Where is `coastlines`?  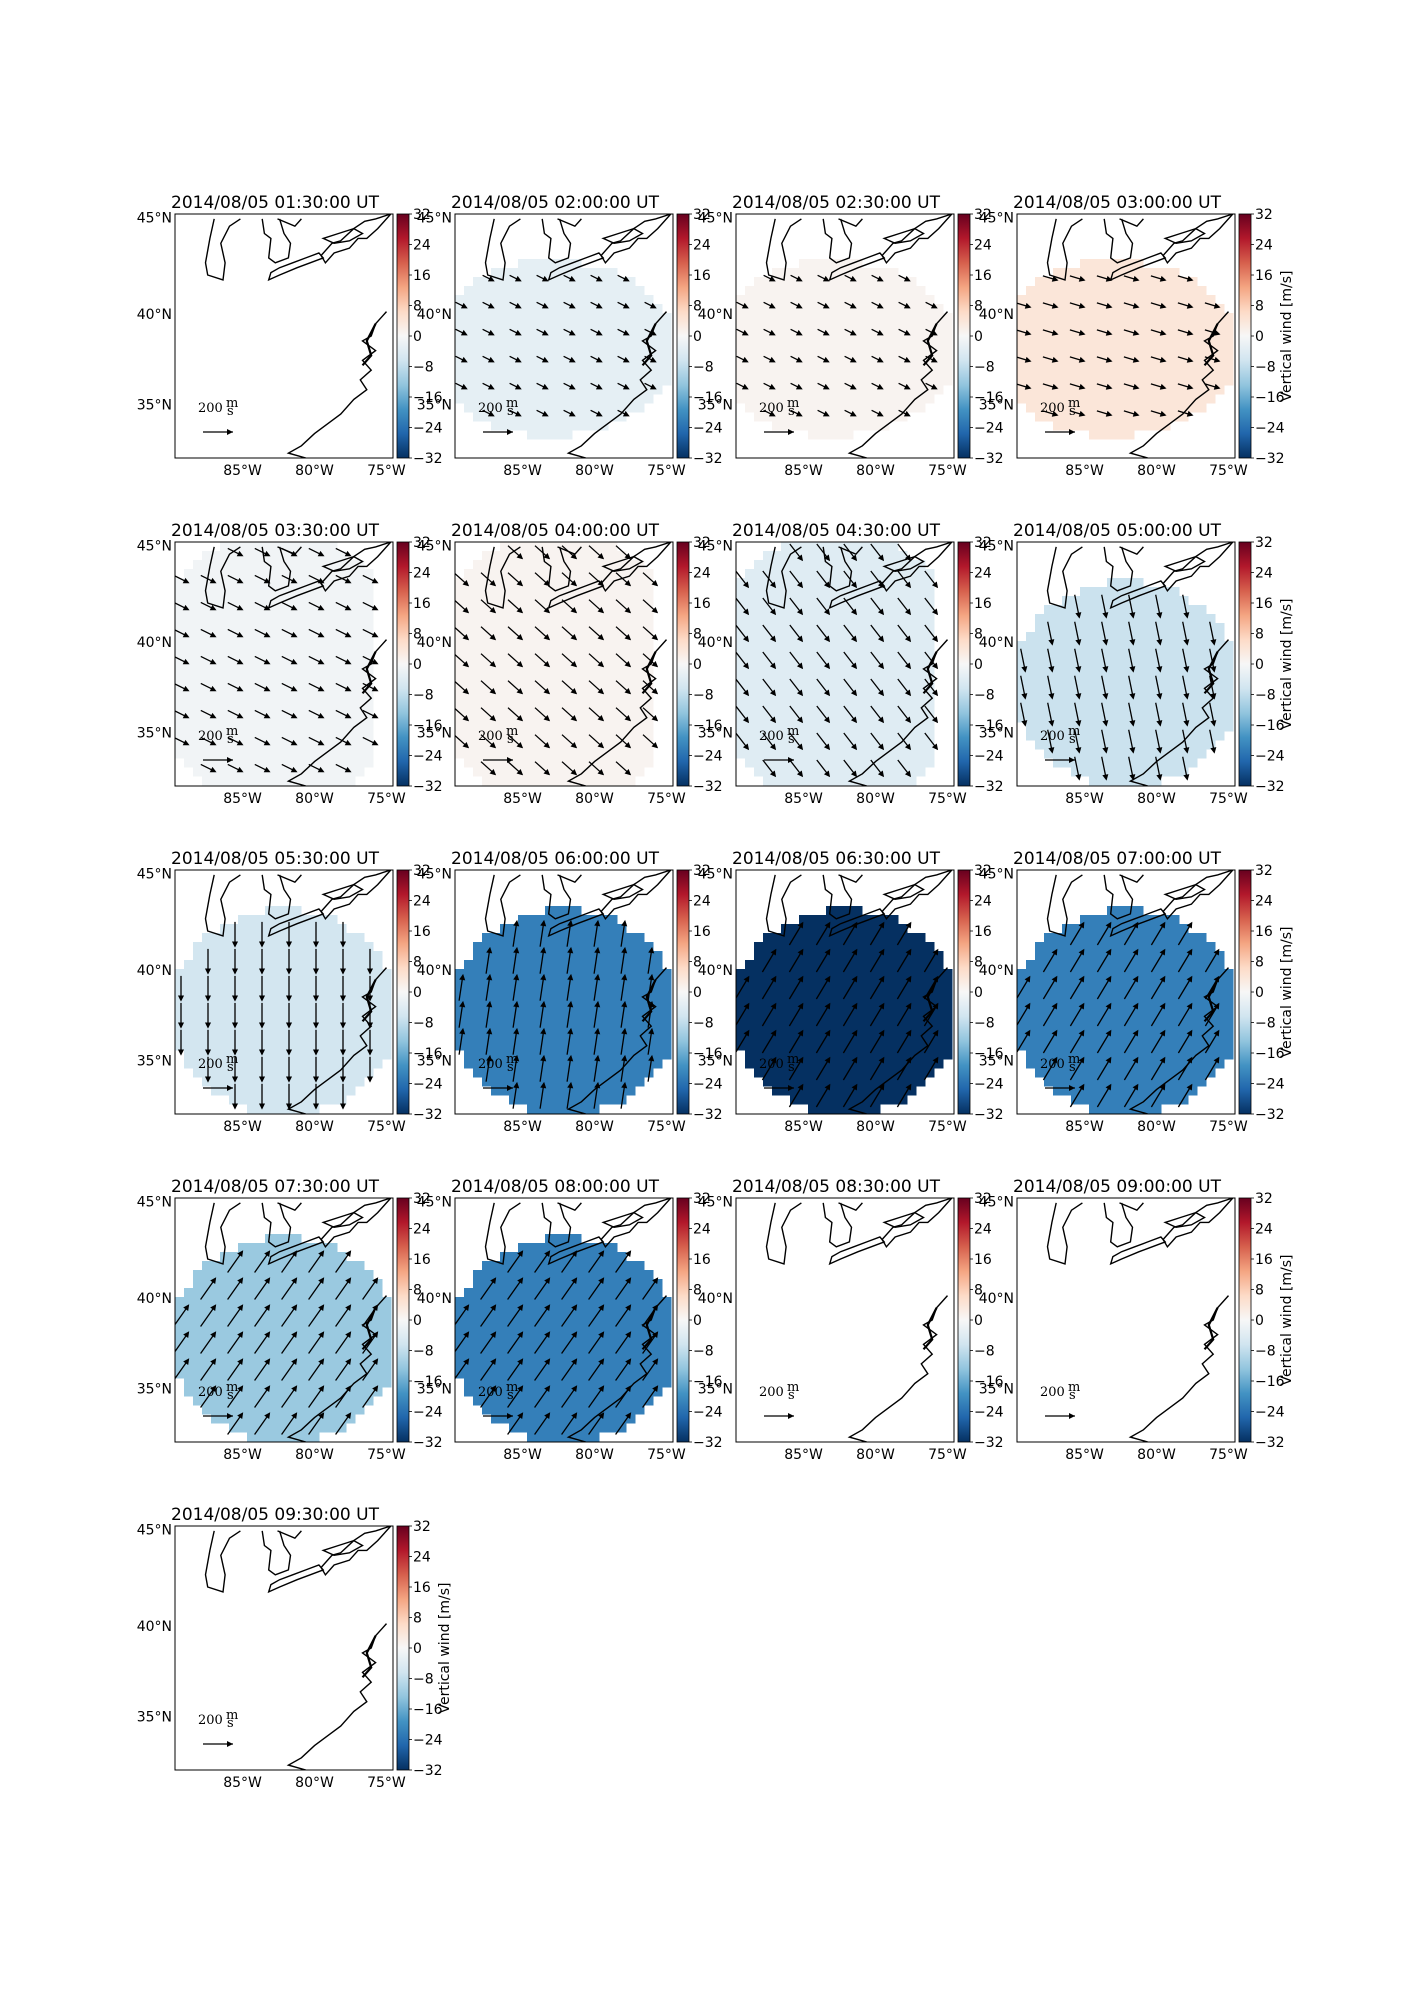
coastlines is located at coordinates (578, 1320).